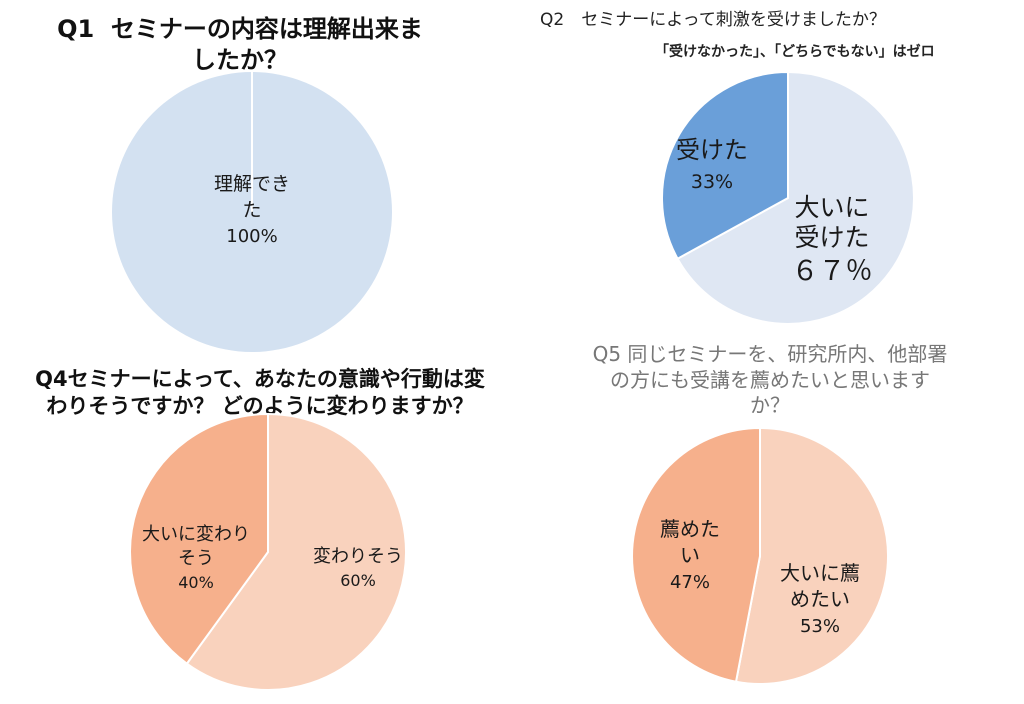 This screenshot has width=1024, height=704. Describe the element at coordinates (713, 20) in the screenshot. I see `q2-title: Q2 セミナーによって刺激を受けましたか？` at that location.